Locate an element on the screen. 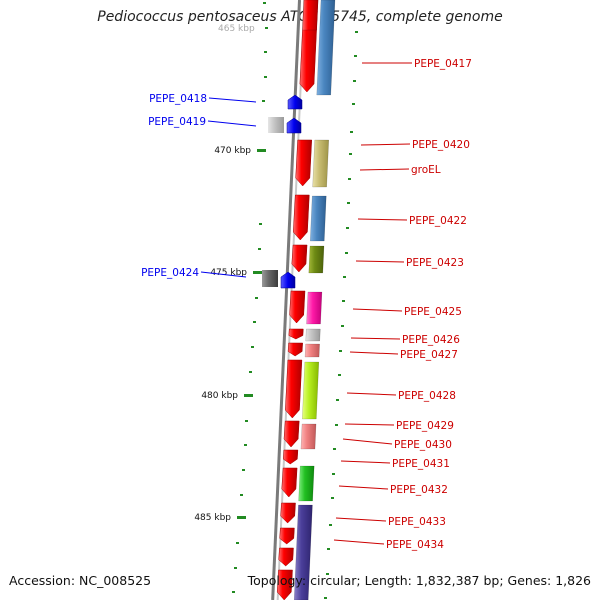 Image resolution: width=600 pixels, height=600 pixels. forward-gene-label: PEPE_0425 is located at coordinates (433, 312).